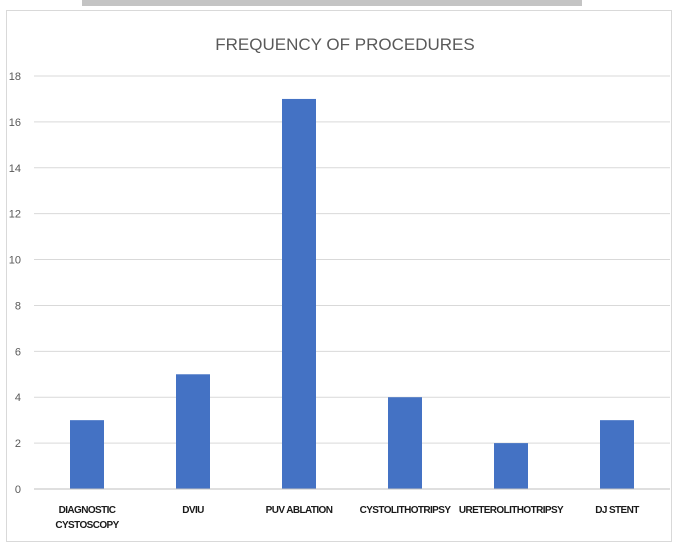 This screenshot has height=544, width=678. Describe the element at coordinates (511, 510) in the screenshot. I see `x-category-label: URETEROLITHOTRIPSY` at that location.